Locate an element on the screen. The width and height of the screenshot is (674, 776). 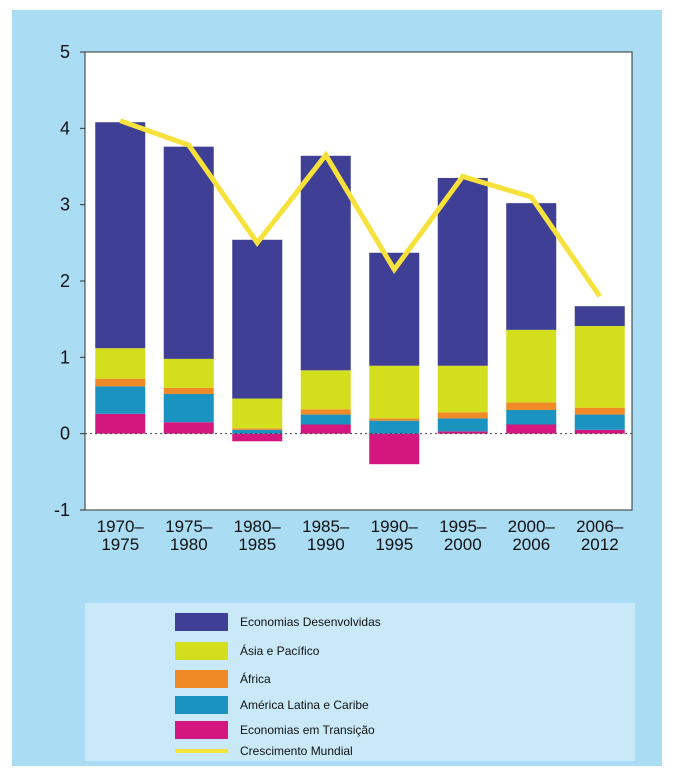
x-tick-label: 1990–1995 is located at coordinates (394, 535).